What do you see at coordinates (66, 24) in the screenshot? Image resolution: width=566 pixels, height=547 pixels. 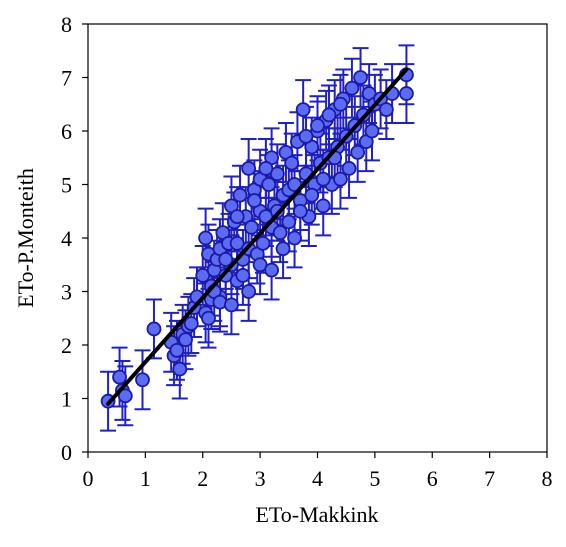 I see `y-tick-label: 8` at bounding box center [66, 24].